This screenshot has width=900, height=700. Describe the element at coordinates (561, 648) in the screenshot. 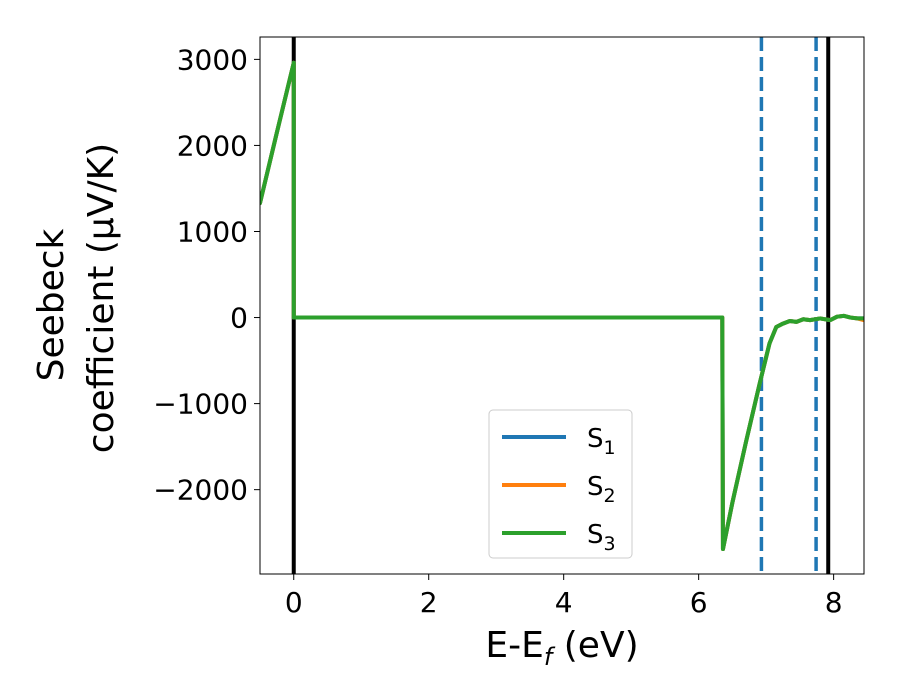

I see `x-axis-title: E-Ef (eV)` at that location.